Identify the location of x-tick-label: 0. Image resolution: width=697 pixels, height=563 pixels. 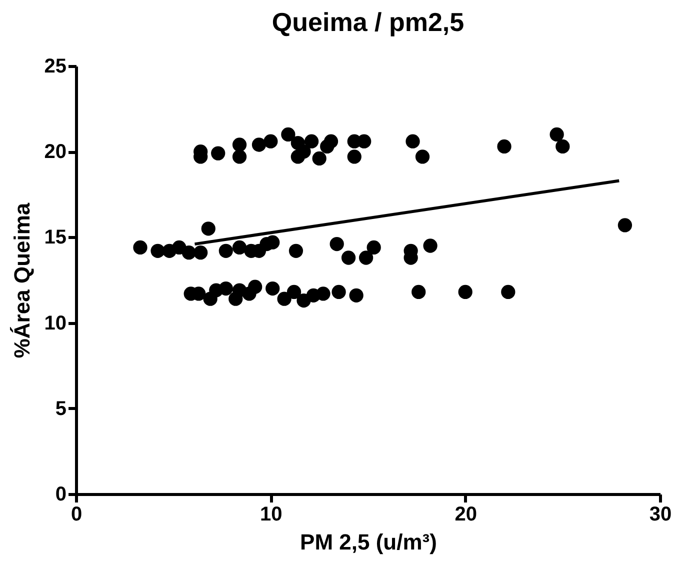
(76, 515).